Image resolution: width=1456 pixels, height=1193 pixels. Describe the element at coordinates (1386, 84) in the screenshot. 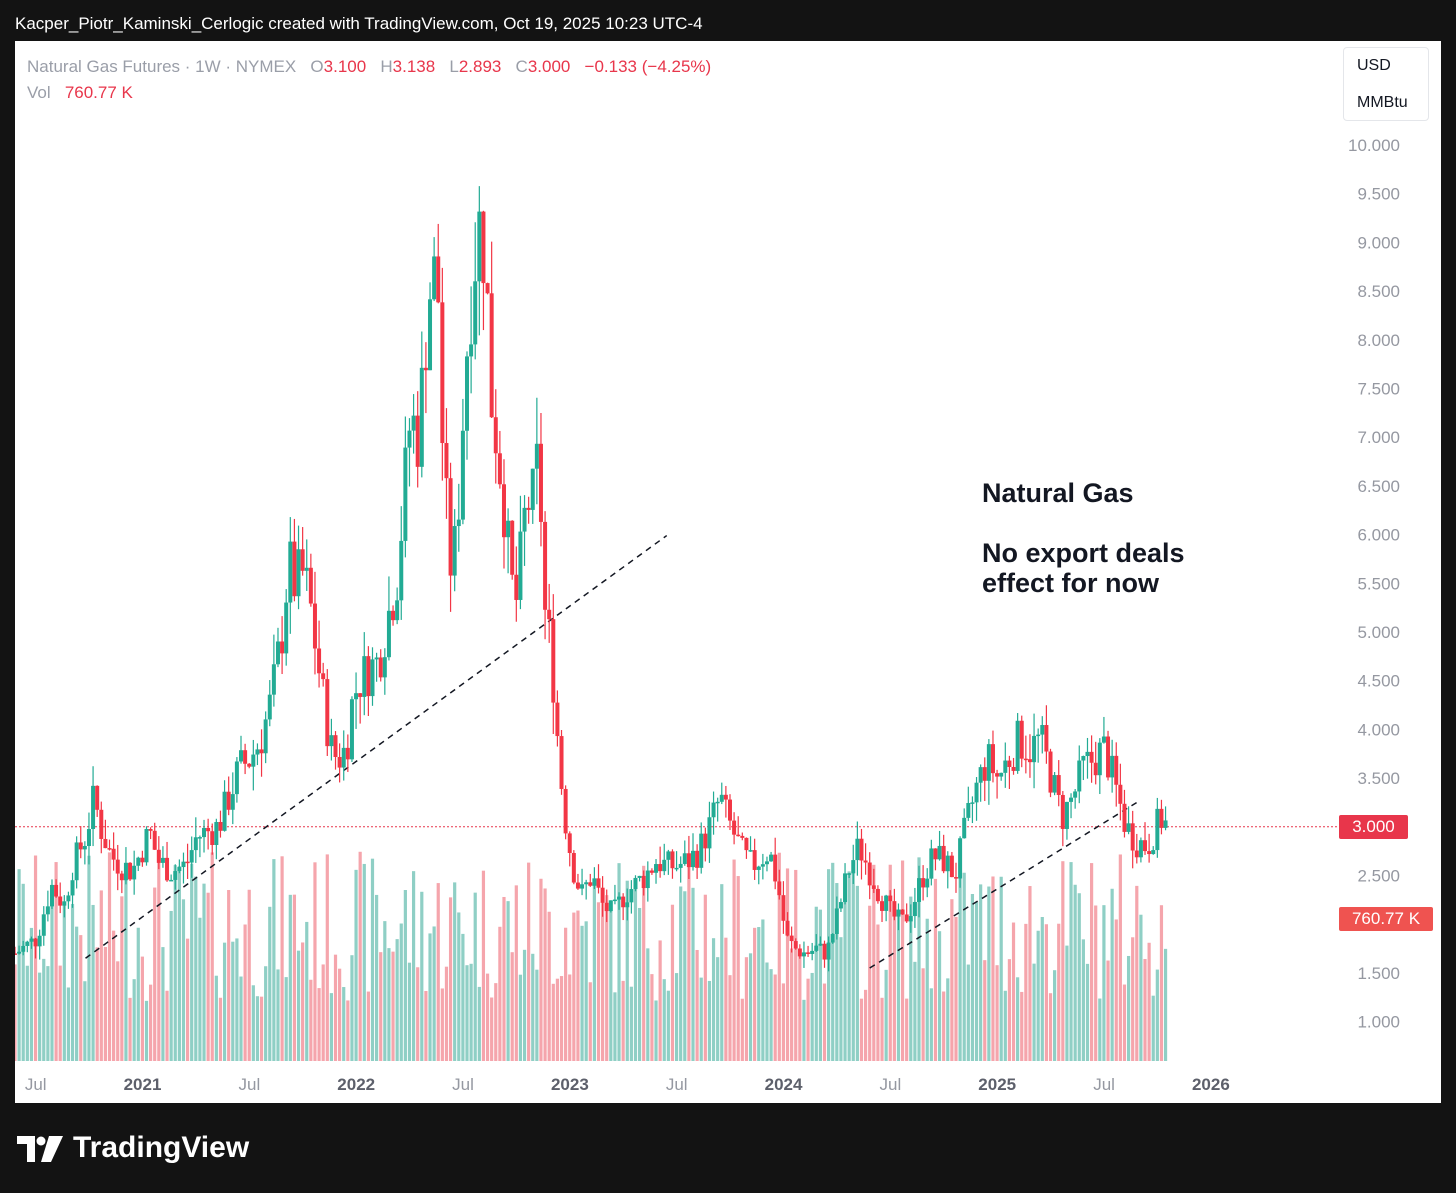

I see `currency-unit-selector: USD MMBtu` at that location.